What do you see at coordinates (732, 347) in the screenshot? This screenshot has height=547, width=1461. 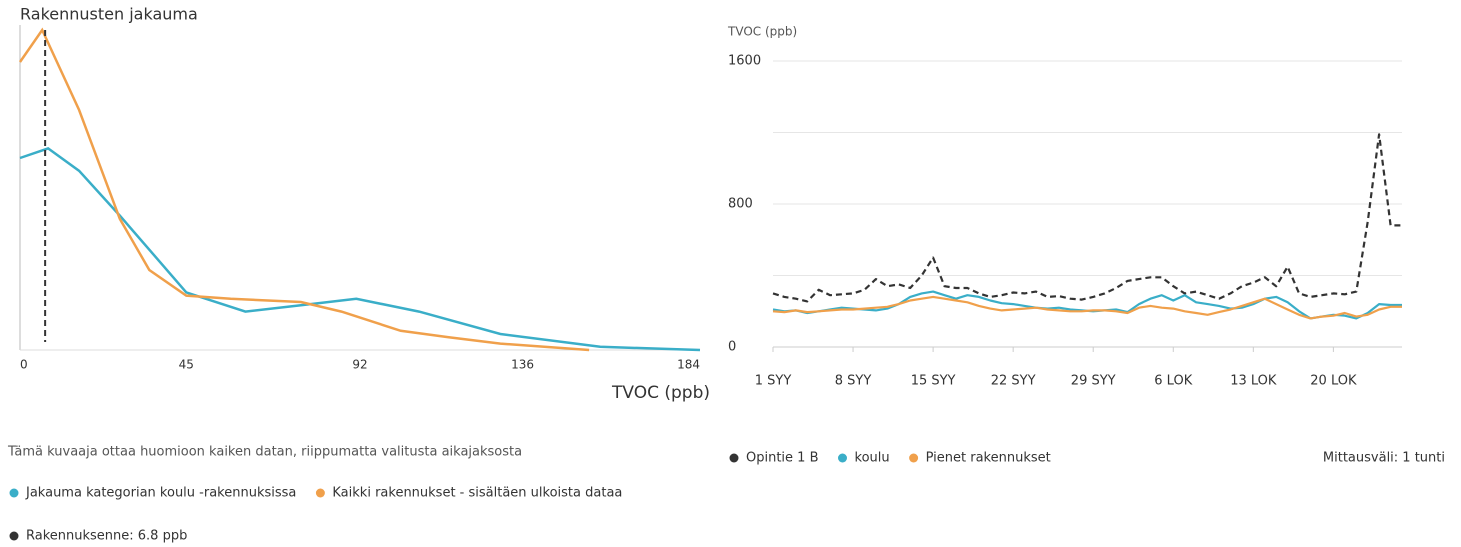 I see `y-tick-label: 0` at bounding box center [732, 347].